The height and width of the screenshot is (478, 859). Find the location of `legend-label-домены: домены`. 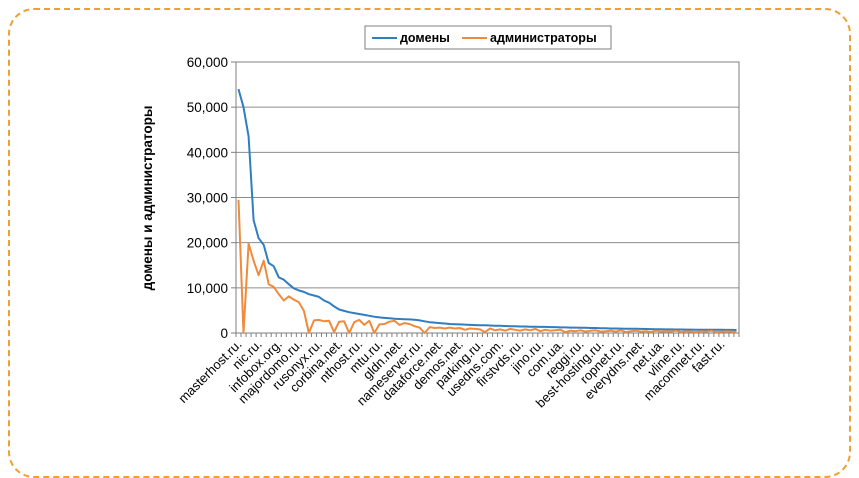

legend-label-домены: домены is located at coordinates (425, 38).